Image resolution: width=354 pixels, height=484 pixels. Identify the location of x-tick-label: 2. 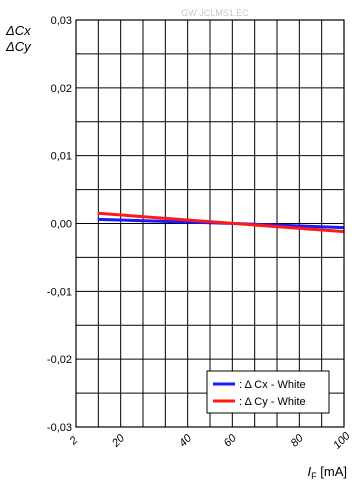
(74, 441).